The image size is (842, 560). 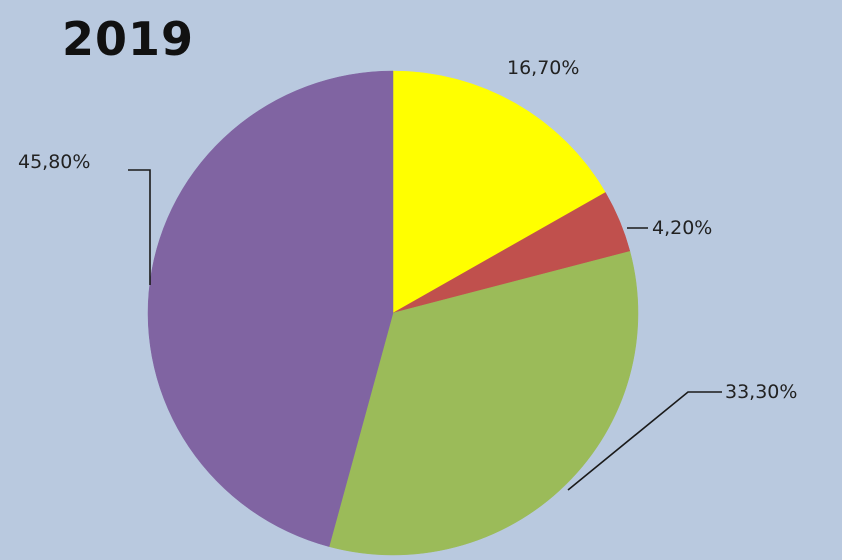 What do you see at coordinates (543, 68) in the screenshot?
I see `data-label-1: 16,70%` at bounding box center [543, 68].